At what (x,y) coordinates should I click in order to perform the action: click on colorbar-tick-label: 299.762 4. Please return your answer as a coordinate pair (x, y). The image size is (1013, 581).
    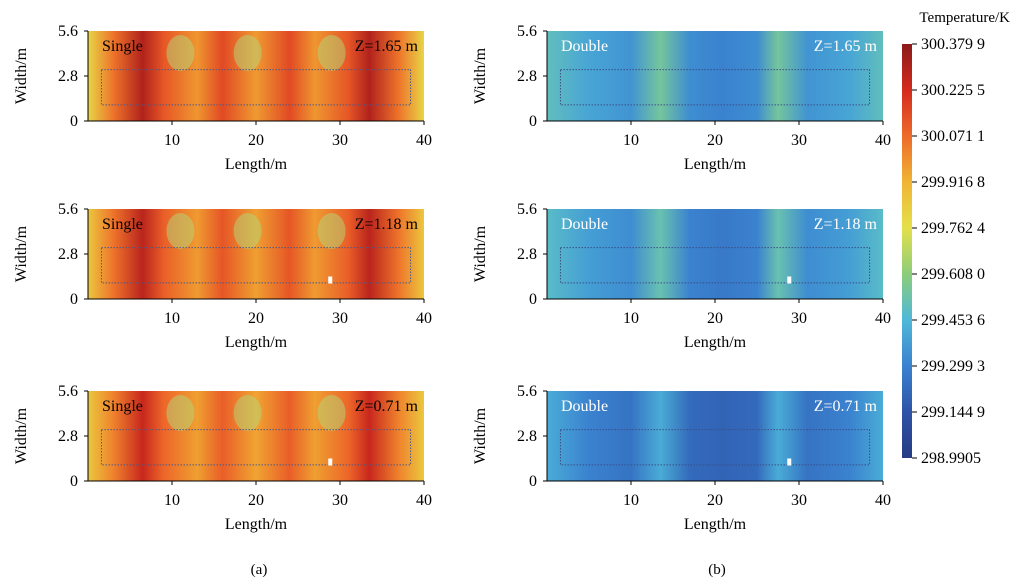
    Looking at the image, I should click on (953, 228).